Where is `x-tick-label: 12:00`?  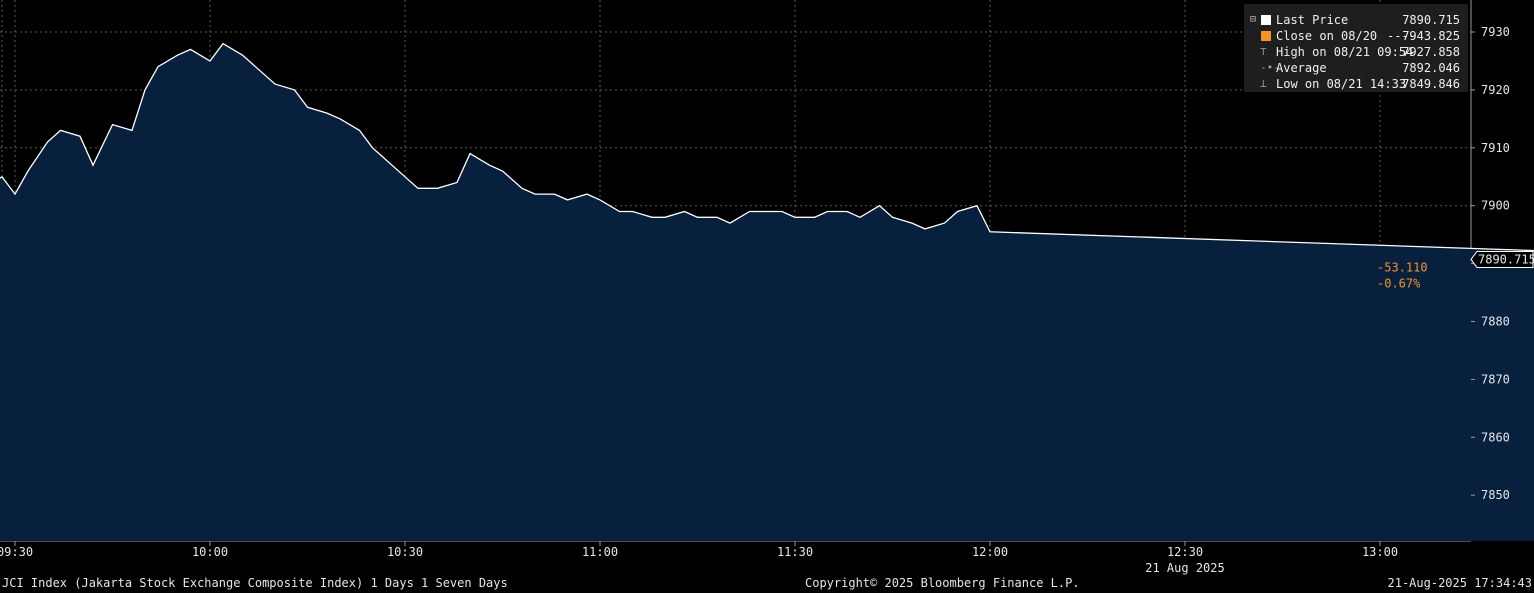
x-tick-label: 12:00 is located at coordinates (990, 552).